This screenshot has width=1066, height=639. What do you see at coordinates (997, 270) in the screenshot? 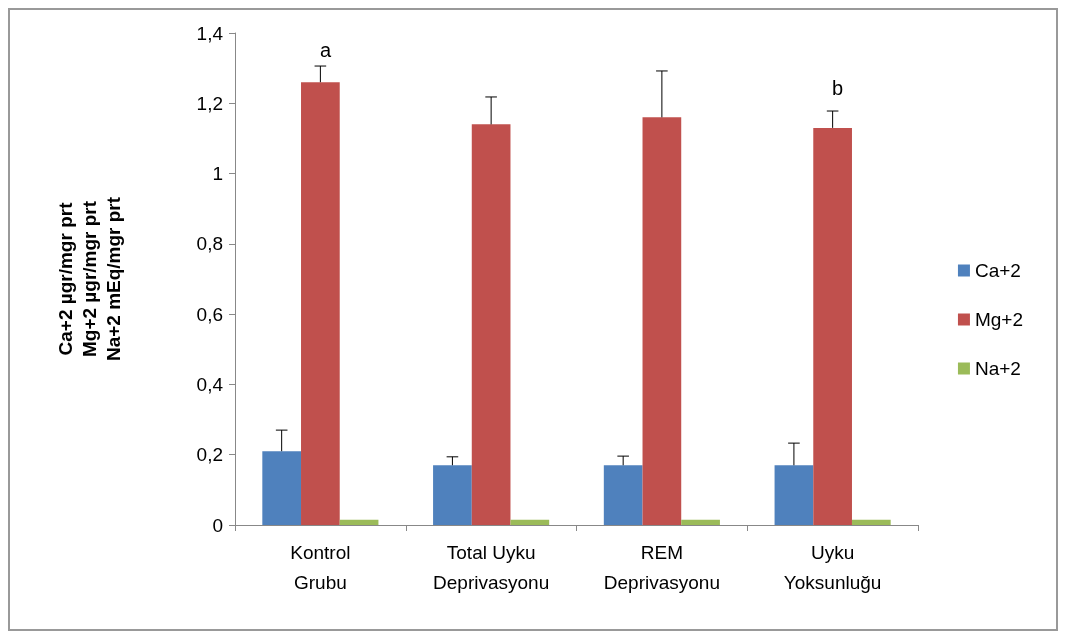
I see `legend-label: Ca+2` at bounding box center [997, 270].